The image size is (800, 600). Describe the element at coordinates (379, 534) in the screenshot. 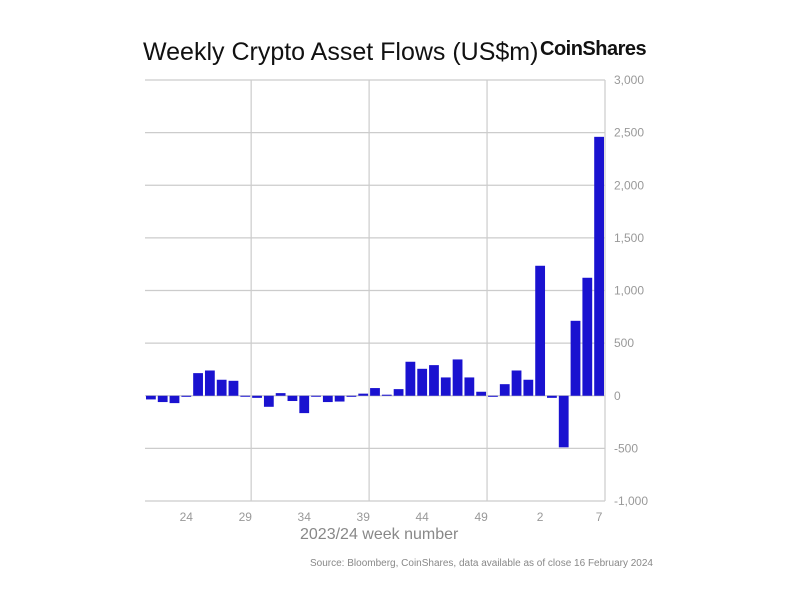

I see `x-axis-label: 2023/24 week number` at that location.